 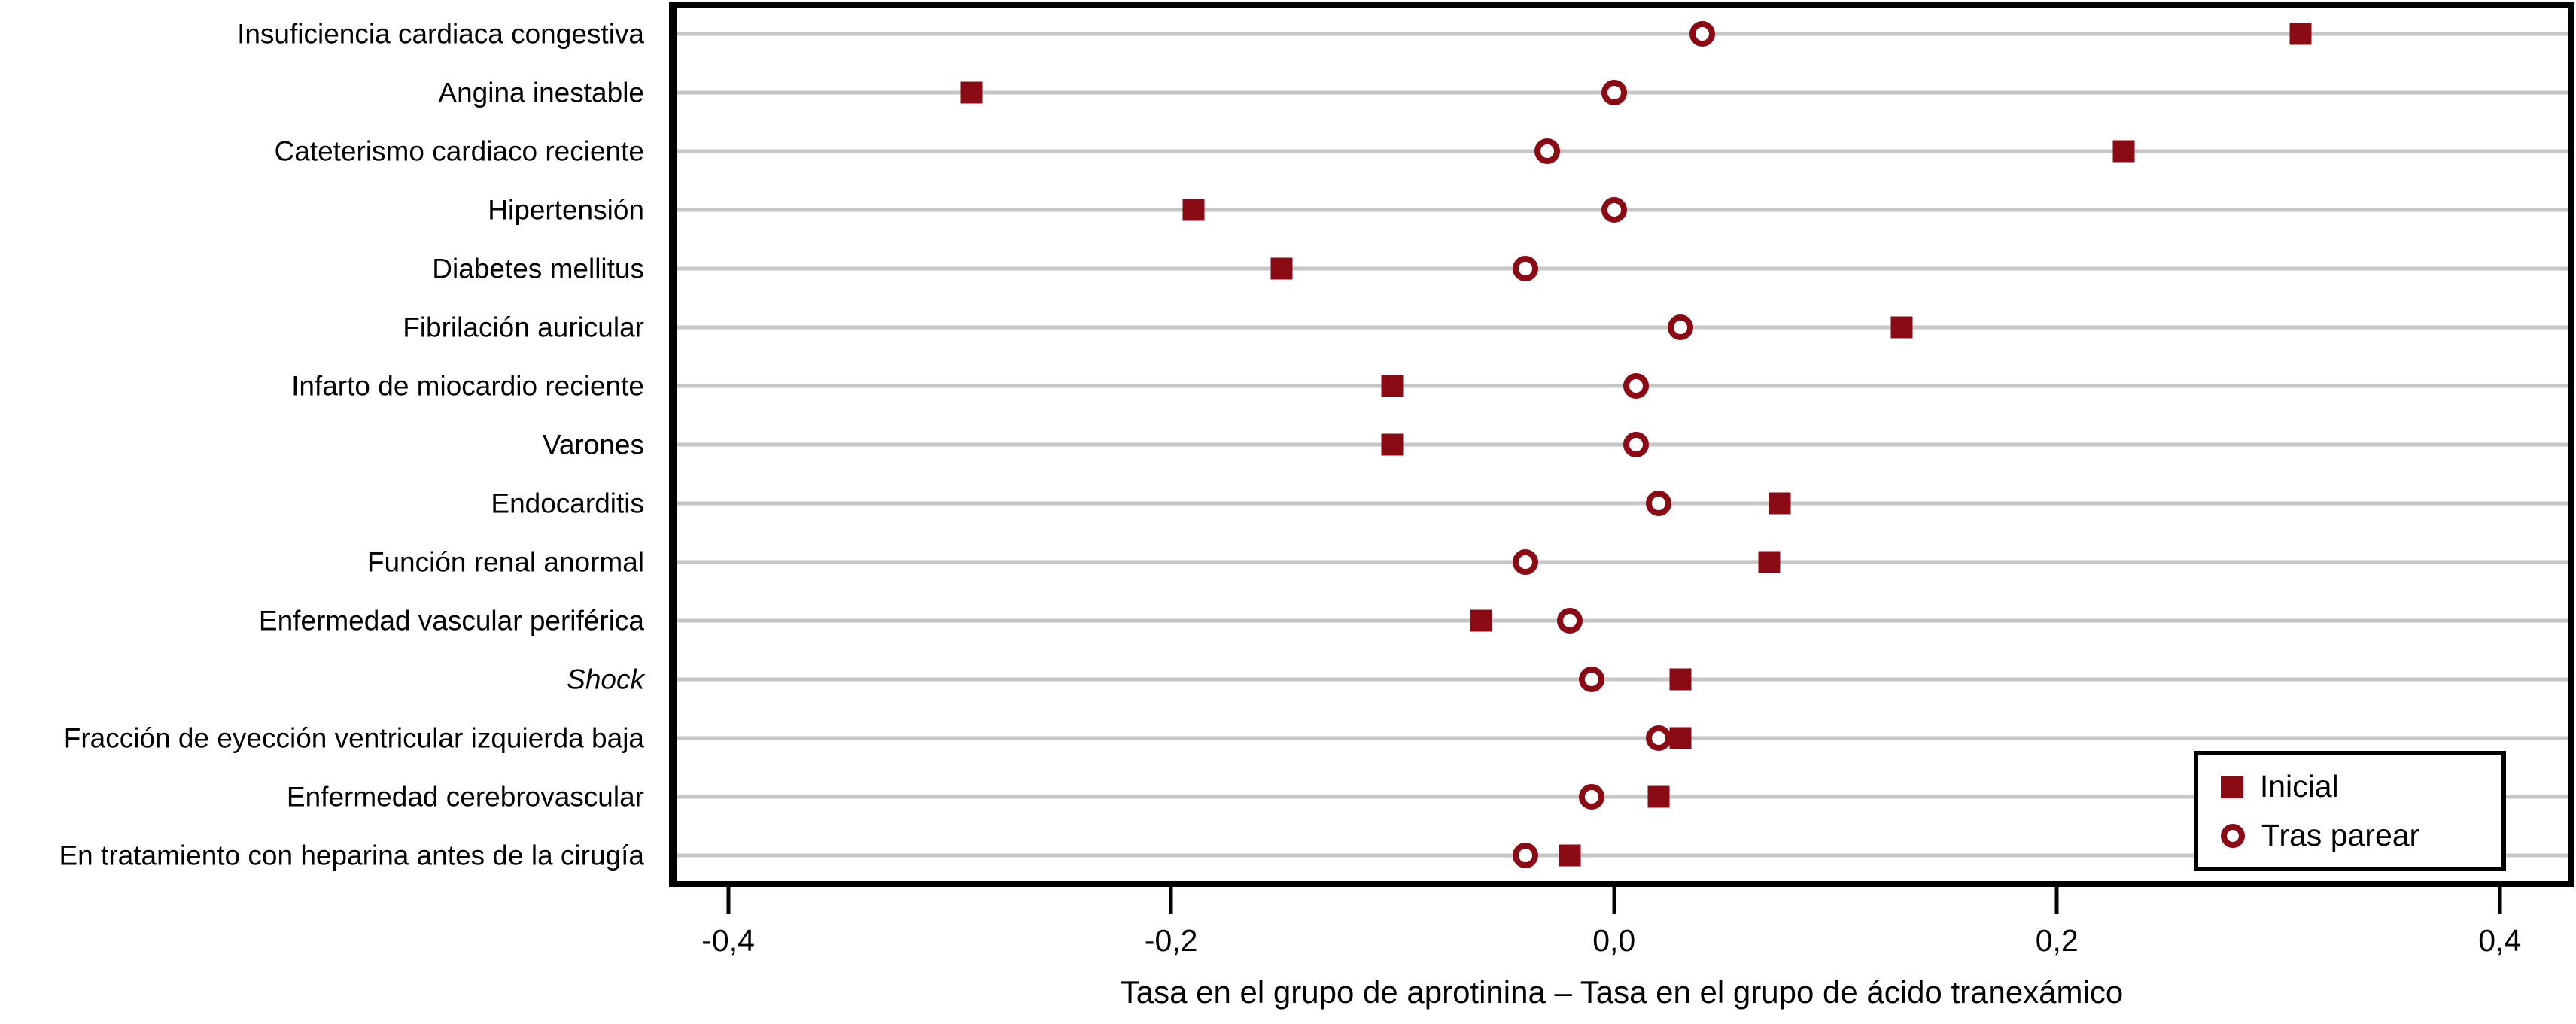 What do you see at coordinates (467, 386) in the screenshot?
I see `category-label: Infarto de miocardio reciente` at bounding box center [467, 386].